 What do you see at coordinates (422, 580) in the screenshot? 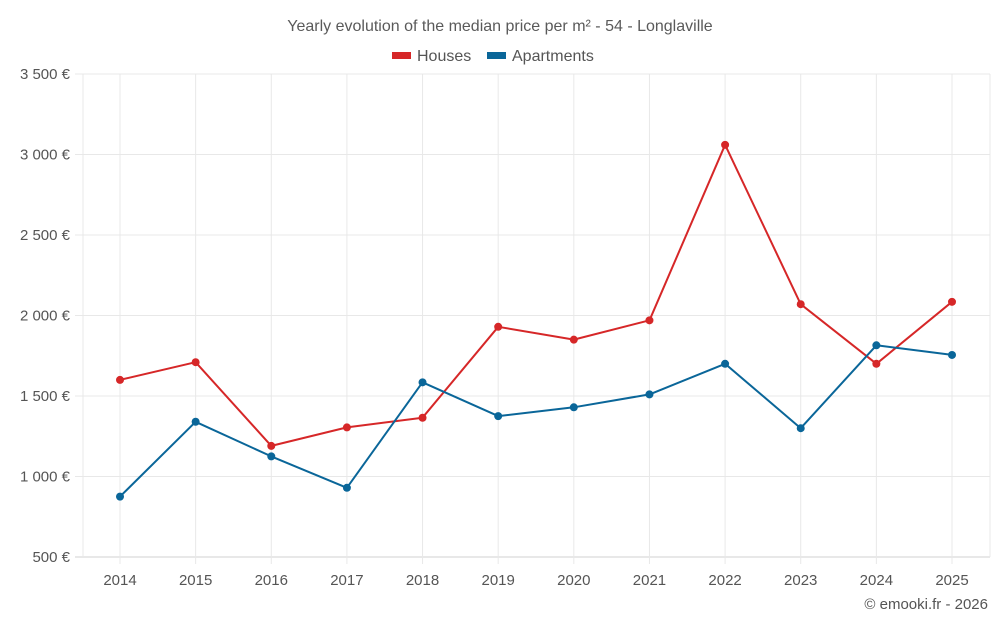
I see `x-tick-label: 2018` at bounding box center [422, 580].